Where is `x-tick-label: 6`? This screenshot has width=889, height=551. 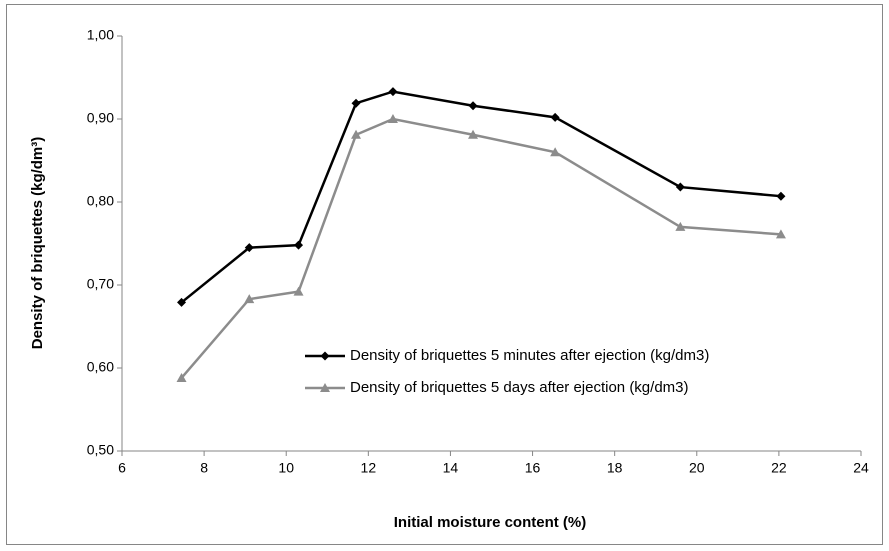 x-tick-label: 6 is located at coordinates (122, 468).